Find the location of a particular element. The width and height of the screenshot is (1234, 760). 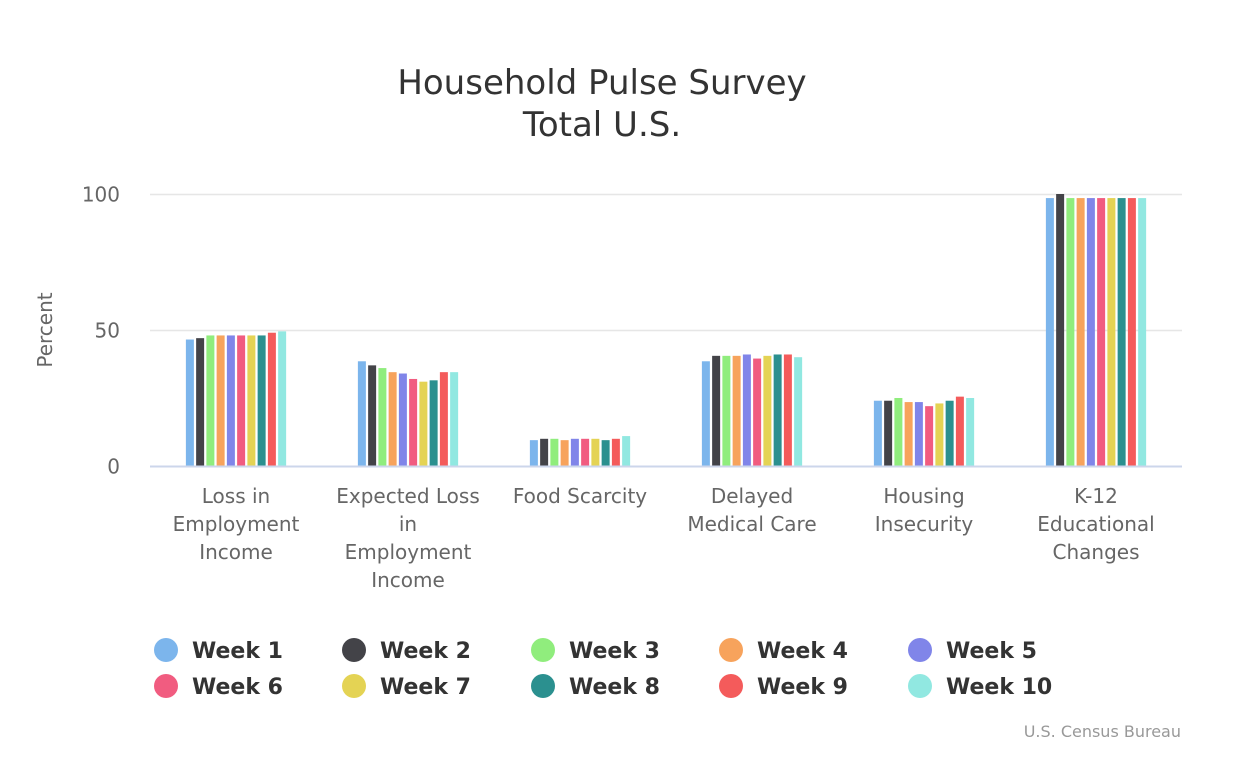

legend-item: Week 10 is located at coordinates (980, 687).